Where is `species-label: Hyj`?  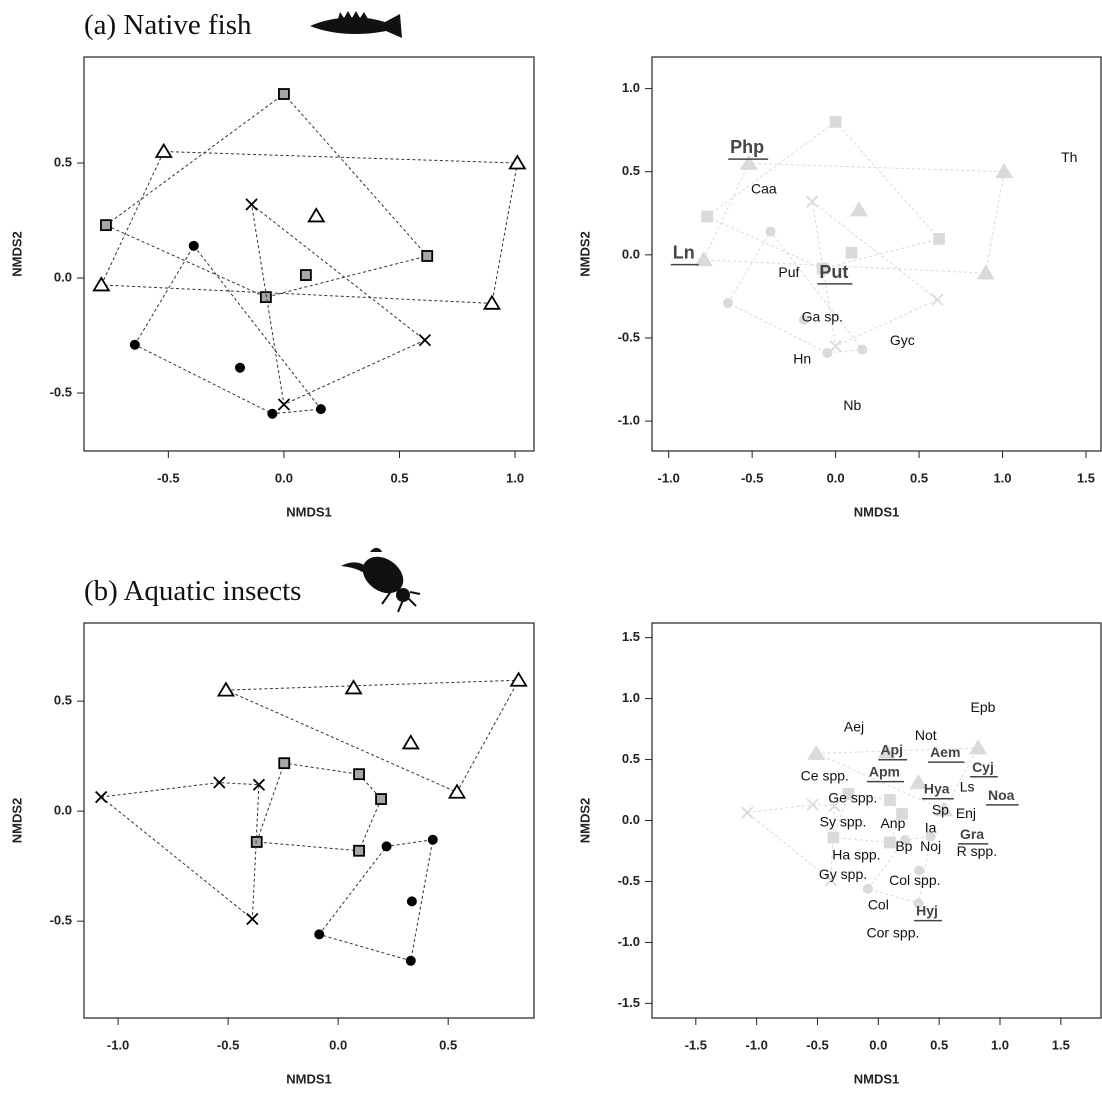
species-label: Hyj is located at coordinates (927, 911).